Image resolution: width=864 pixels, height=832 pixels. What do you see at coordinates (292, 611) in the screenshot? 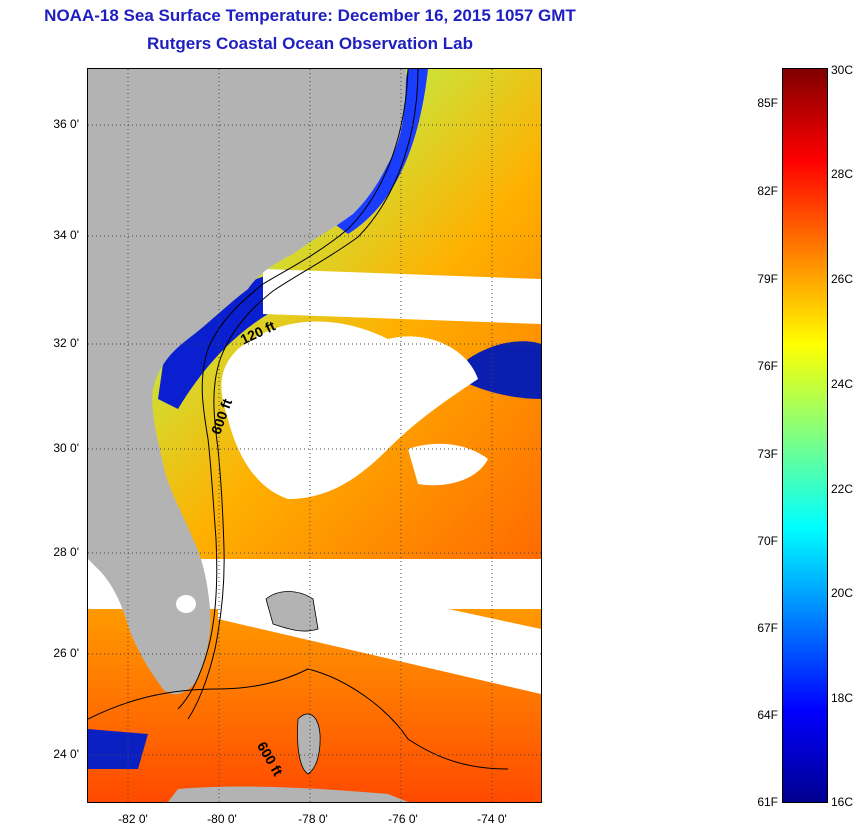
I see `land-bahamas-abaco` at bounding box center [292, 611].